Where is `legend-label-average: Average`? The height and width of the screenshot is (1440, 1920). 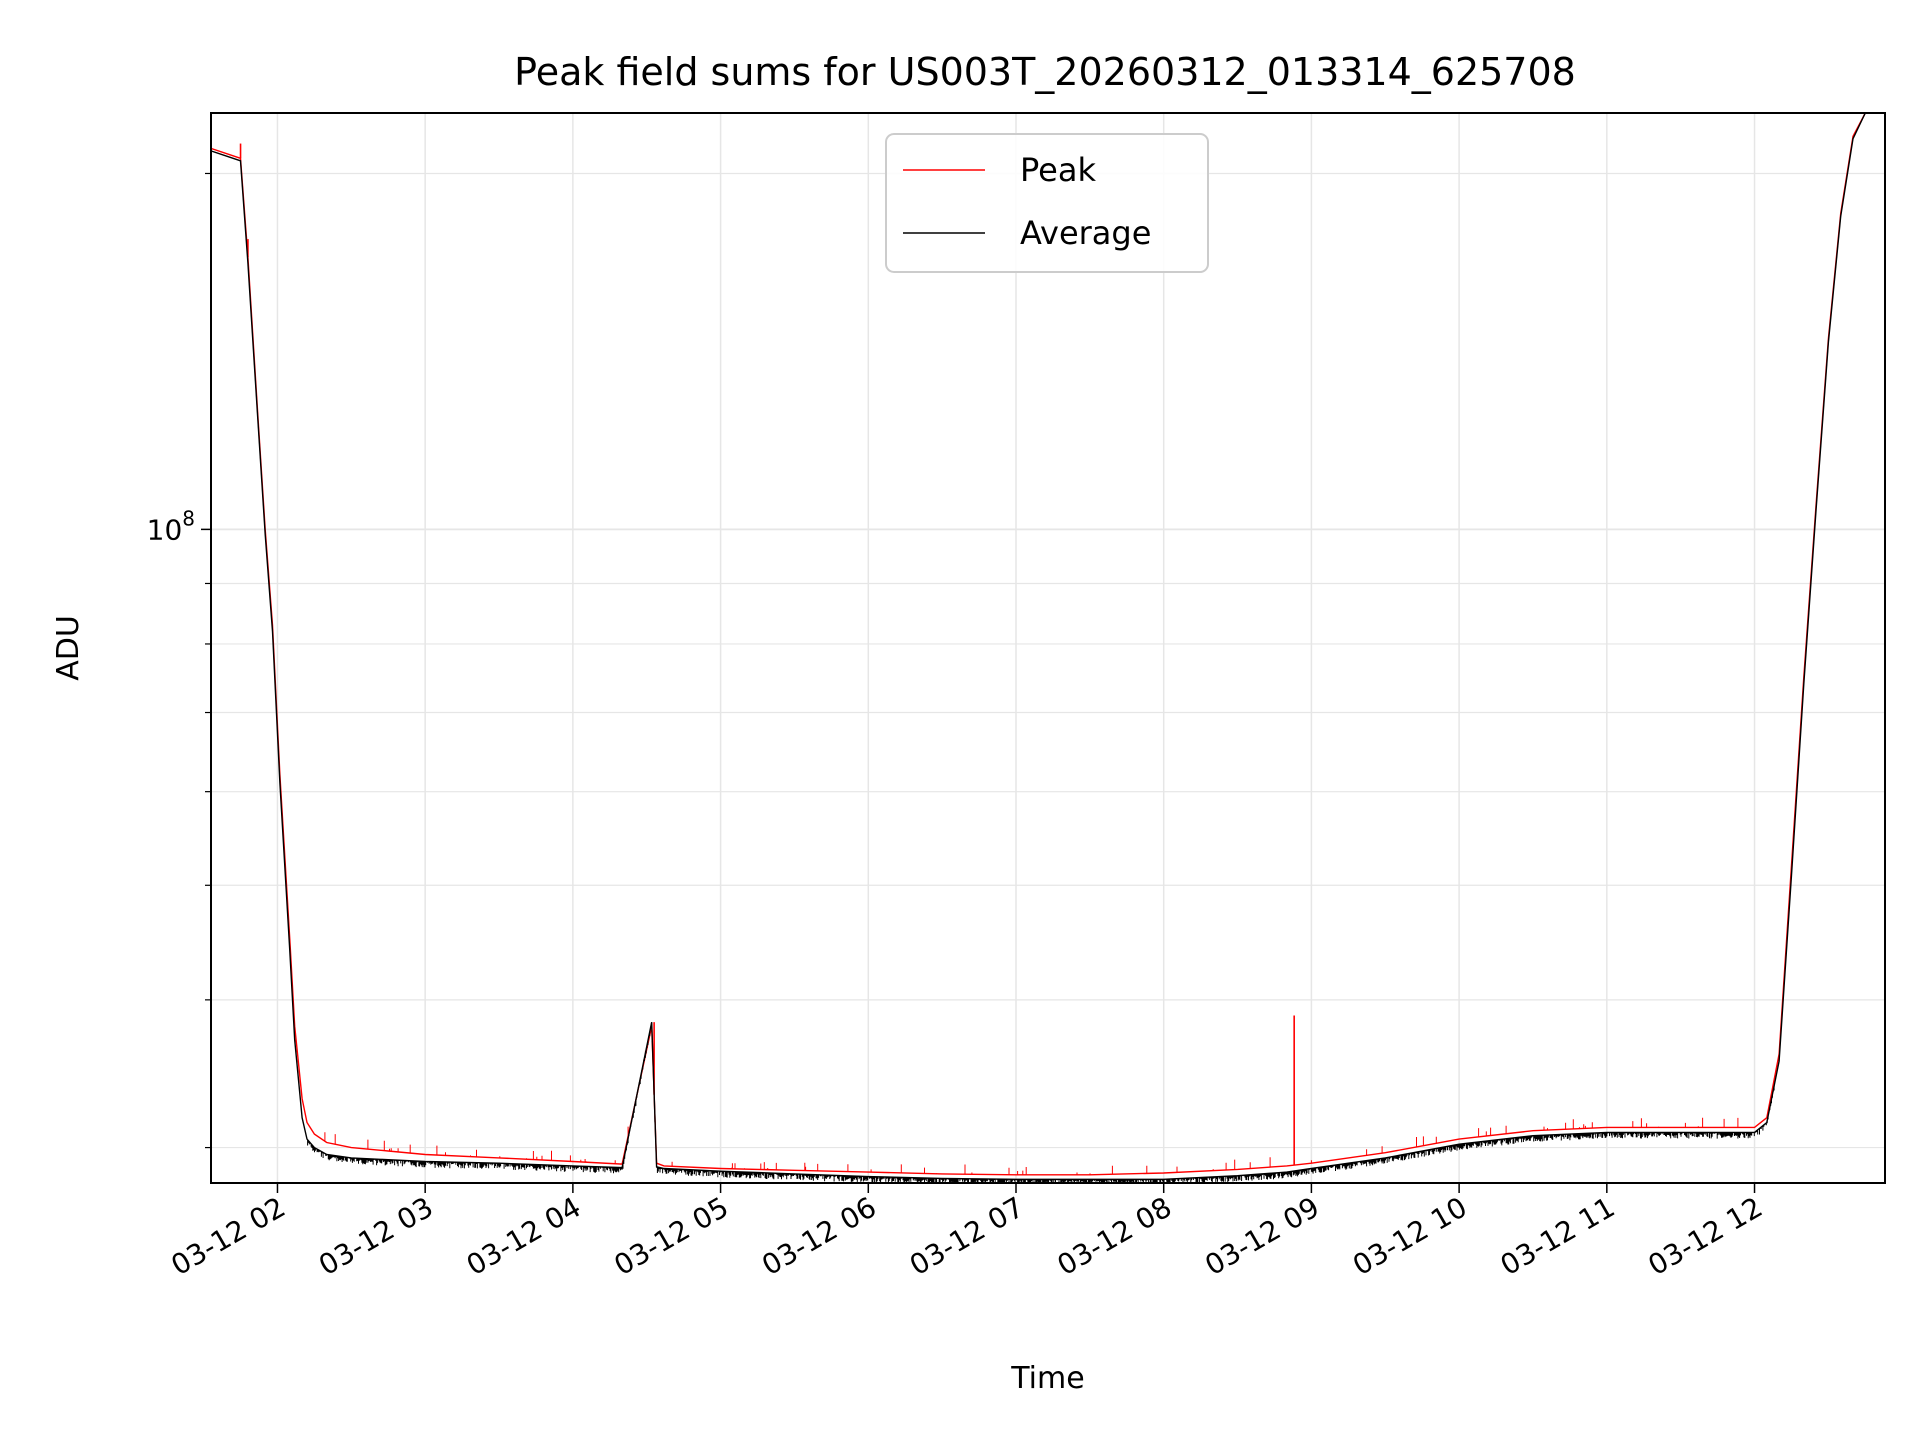 legend-label-average: Average is located at coordinates (1085, 233).